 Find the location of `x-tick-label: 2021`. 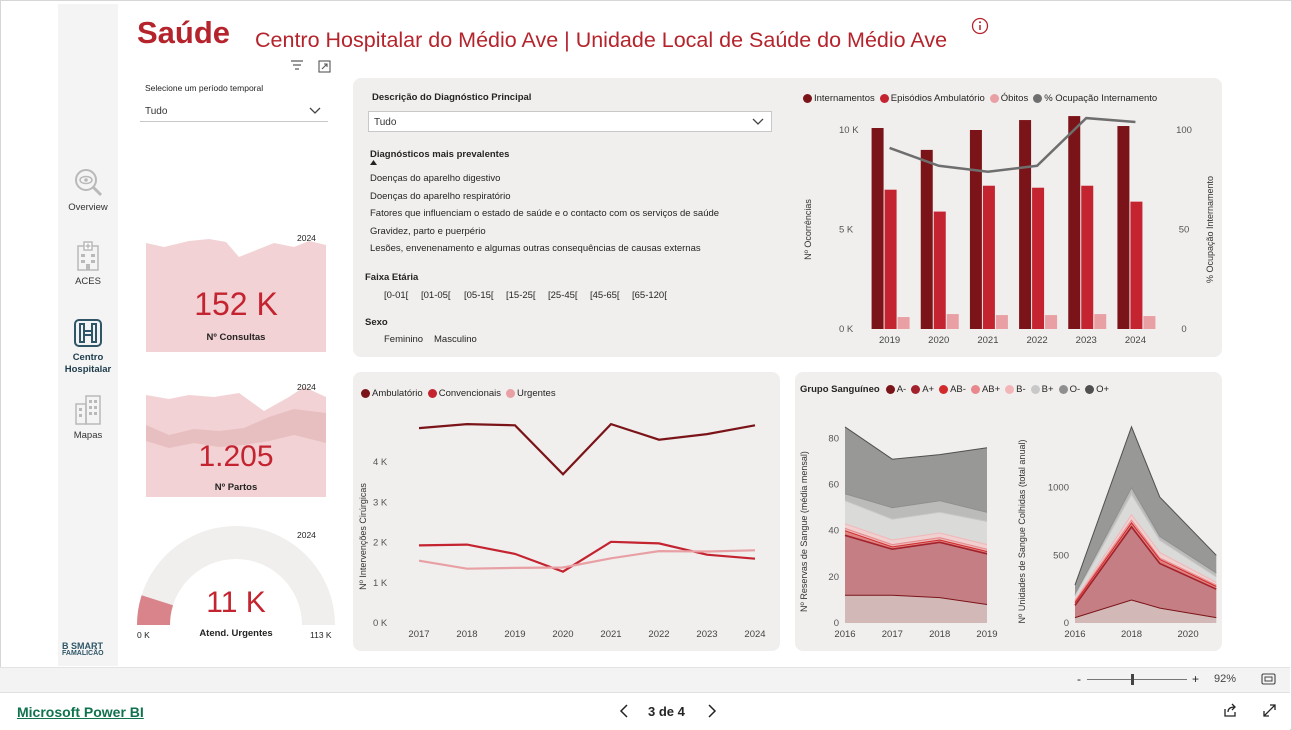

x-tick-label: 2021 is located at coordinates (610, 634).